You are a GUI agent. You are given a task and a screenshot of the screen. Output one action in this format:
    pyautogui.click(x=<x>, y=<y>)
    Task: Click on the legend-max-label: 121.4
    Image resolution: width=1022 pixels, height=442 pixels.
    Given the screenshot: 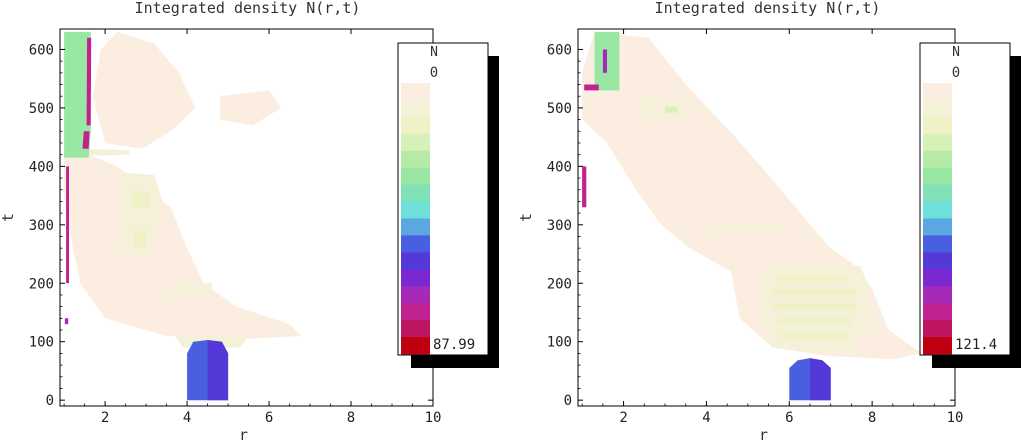 What is the action you would take?
    pyautogui.click(x=976, y=345)
    